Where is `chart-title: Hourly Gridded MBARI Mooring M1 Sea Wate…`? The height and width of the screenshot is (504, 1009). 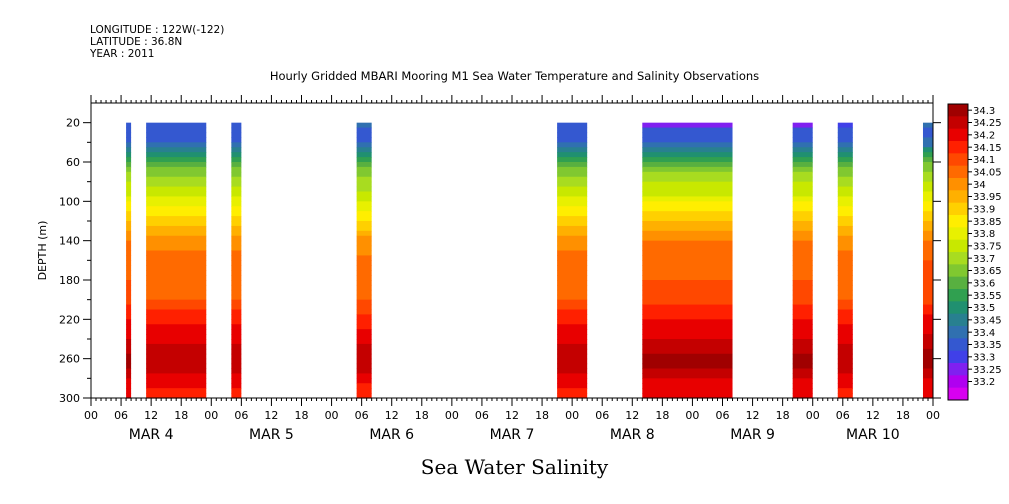 chart-title: Hourly Gridded MBARI Mooring M1 Sea Wate… is located at coordinates (514, 76).